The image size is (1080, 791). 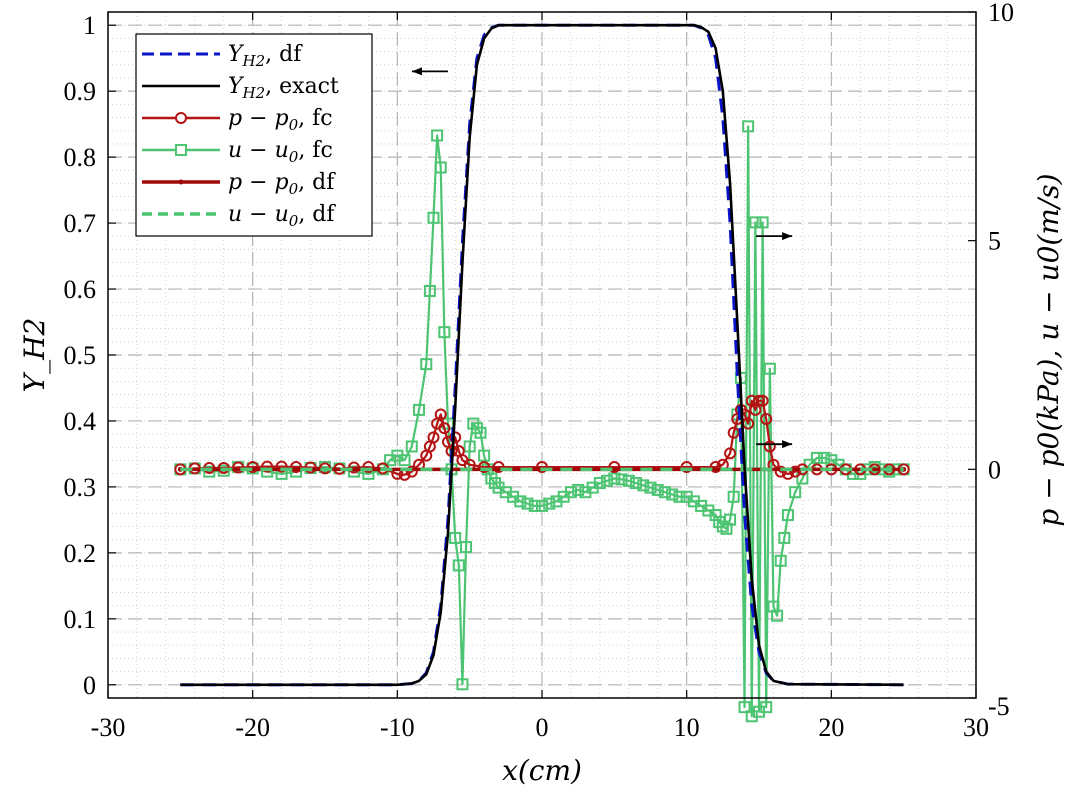 I want to click on y-left-tick-label: 1, so click(x=89, y=25).